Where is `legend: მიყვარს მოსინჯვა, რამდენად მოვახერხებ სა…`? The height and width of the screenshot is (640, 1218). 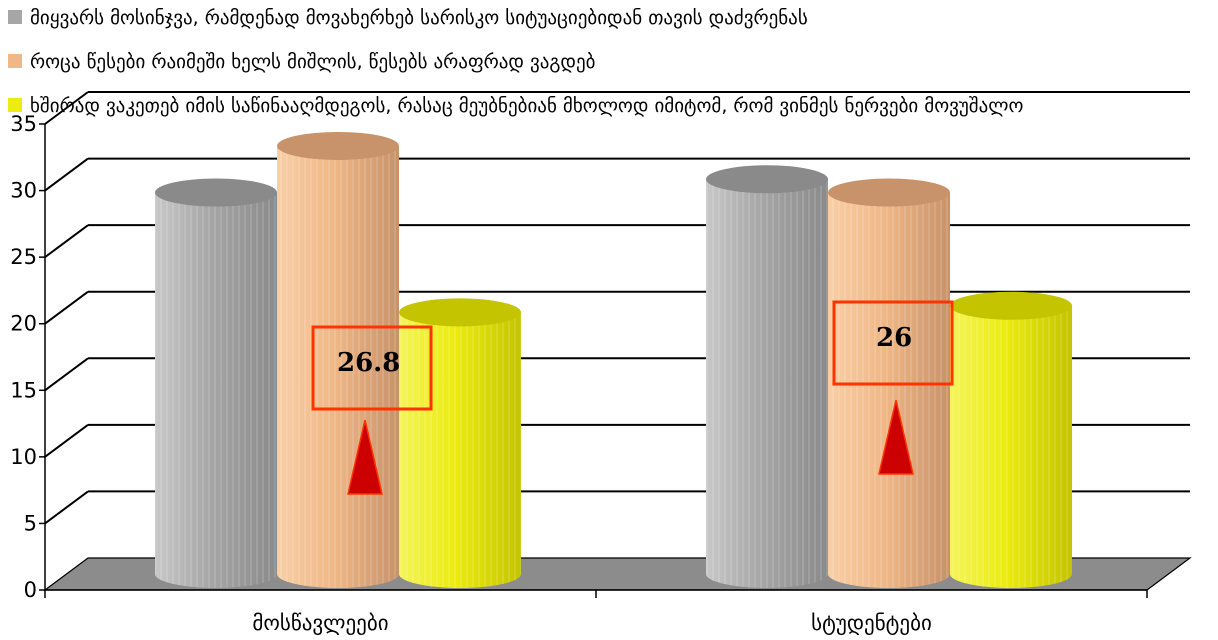
legend: მიყვარს მოსინჯვა, რამდენად მოვახერხებ სა… is located at coordinates (516, 62).